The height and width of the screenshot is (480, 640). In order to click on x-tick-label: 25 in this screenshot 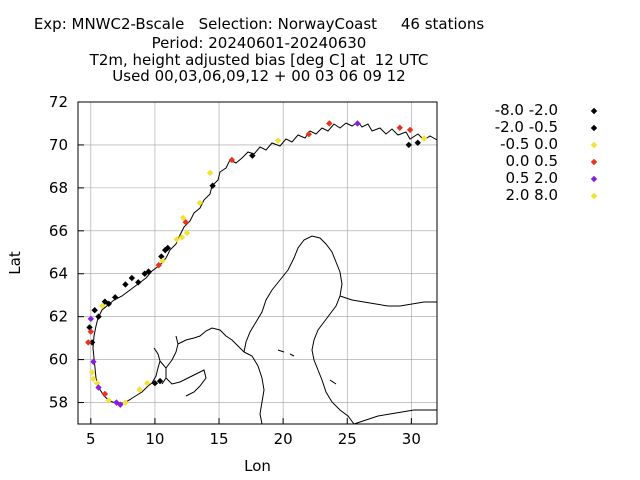, I will do `click(347, 439)`.